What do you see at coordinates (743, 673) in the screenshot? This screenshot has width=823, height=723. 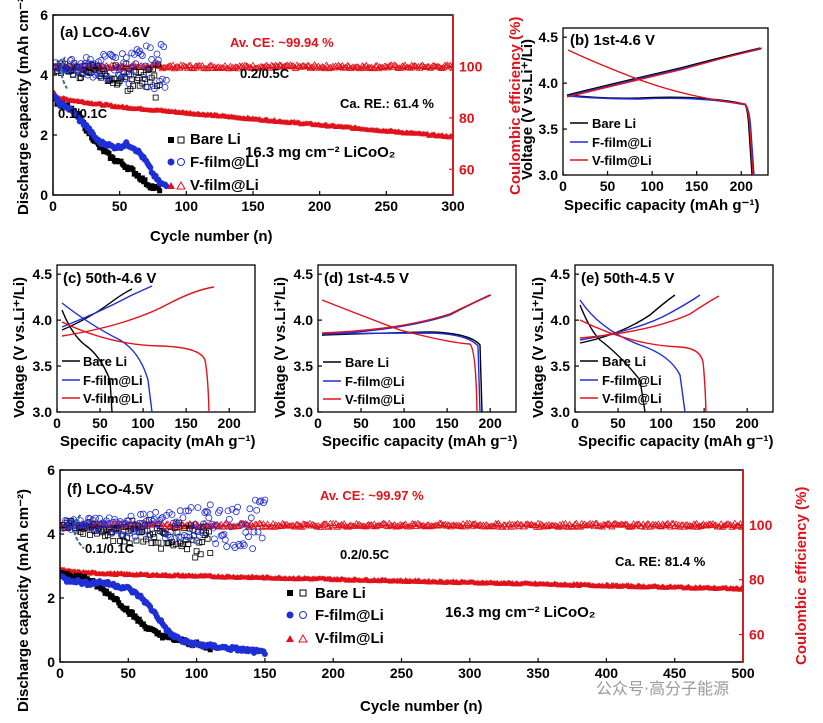 I see `x-tick-label: 500` at bounding box center [743, 673].